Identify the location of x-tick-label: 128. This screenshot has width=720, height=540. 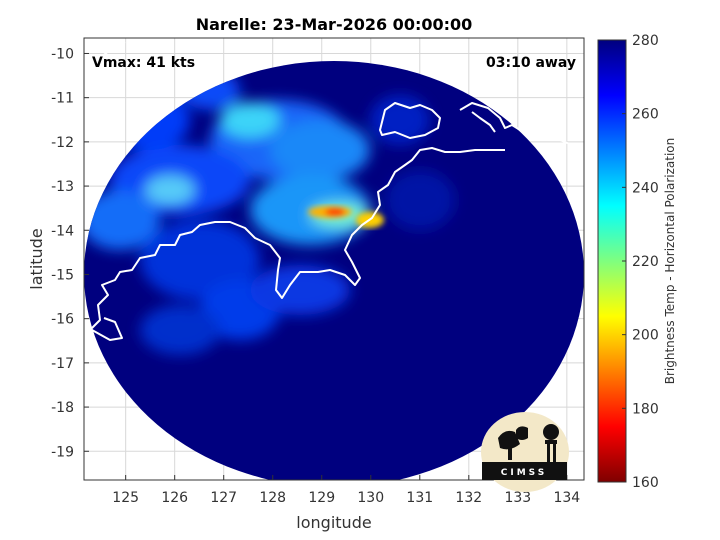
(272, 498).